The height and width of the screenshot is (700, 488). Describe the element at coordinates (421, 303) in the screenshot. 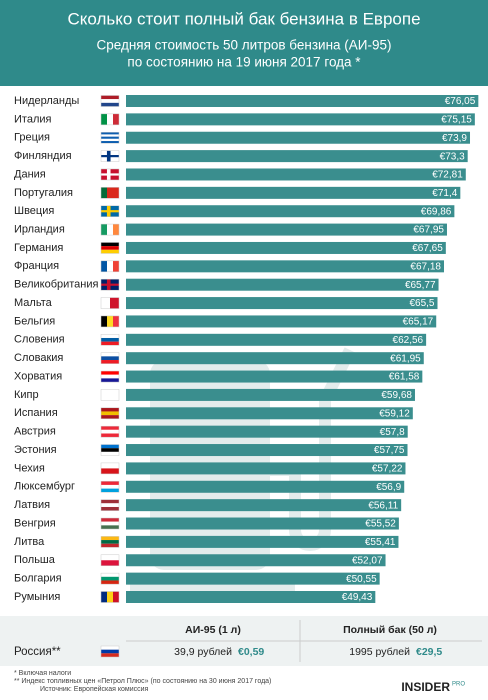

I see `value-label: €65,5` at that location.